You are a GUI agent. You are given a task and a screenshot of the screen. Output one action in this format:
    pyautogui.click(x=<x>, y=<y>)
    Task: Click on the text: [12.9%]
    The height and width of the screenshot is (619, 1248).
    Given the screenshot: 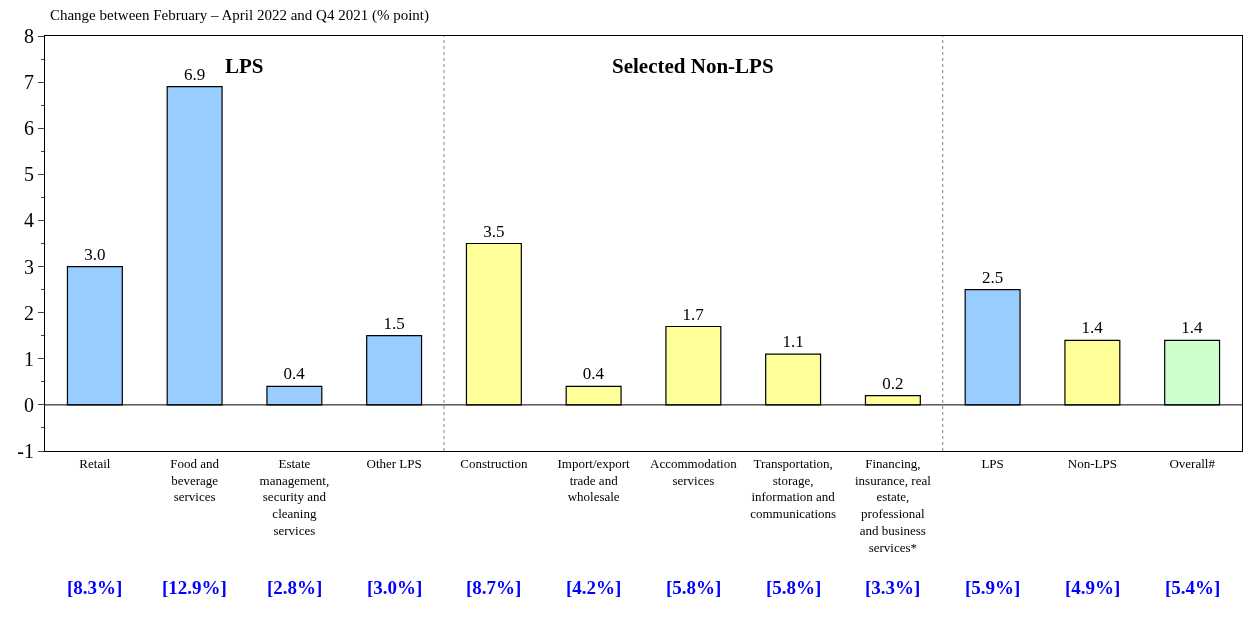 What is the action you would take?
    pyautogui.click(x=194, y=587)
    